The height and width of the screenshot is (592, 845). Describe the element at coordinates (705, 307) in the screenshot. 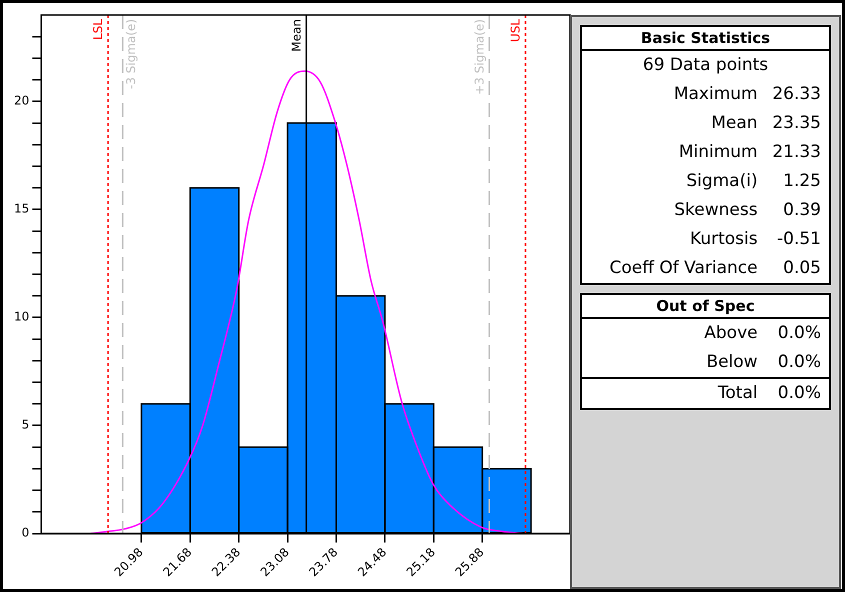

I see `text: Out of Spec` at that location.